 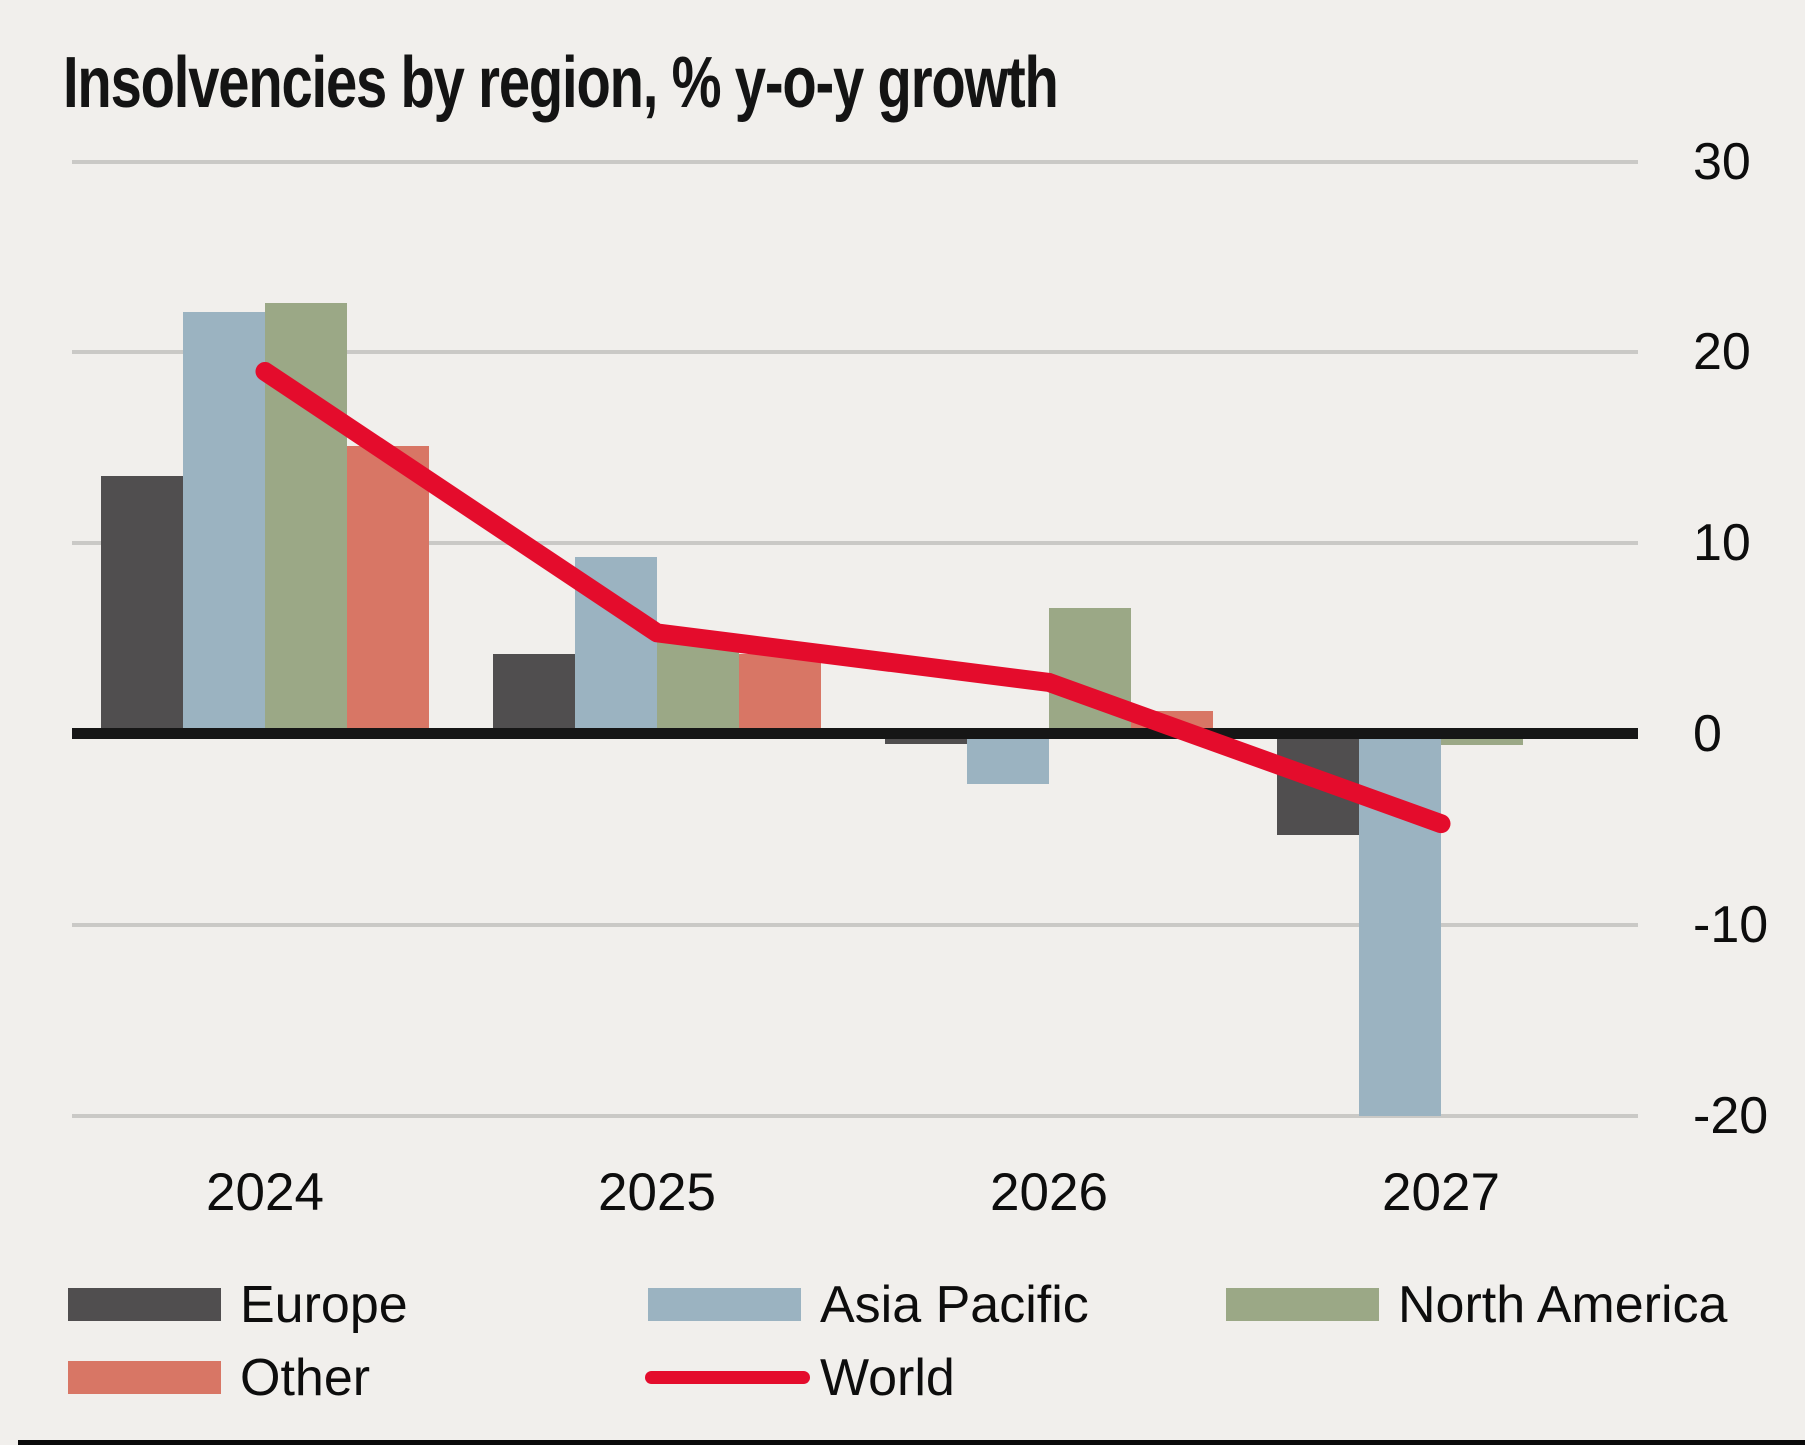 What do you see at coordinates (324, 1304) in the screenshot?
I see `legend-label-europe: Europe` at bounding box center [324, 1304].